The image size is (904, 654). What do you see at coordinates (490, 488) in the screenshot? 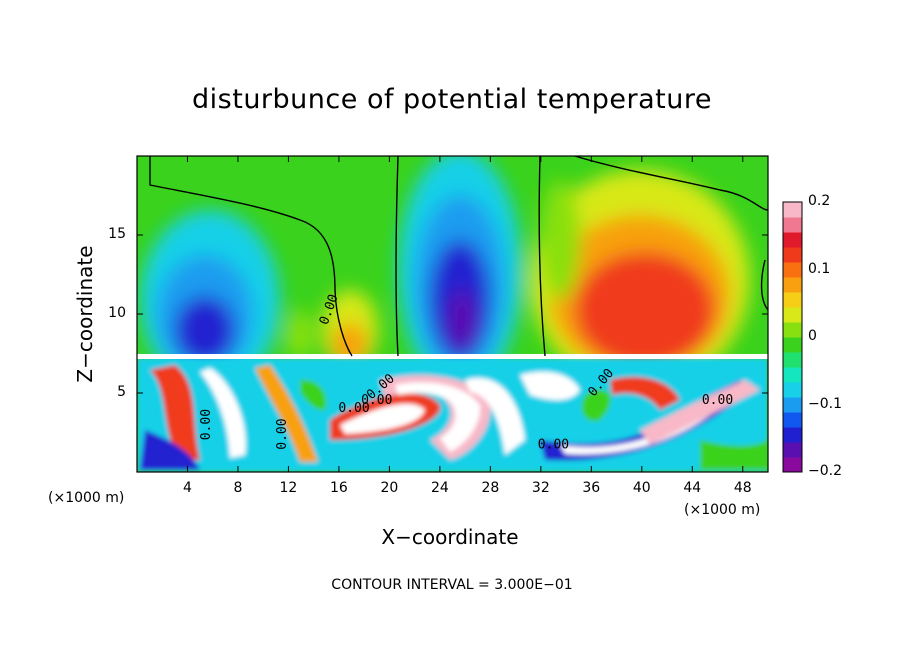
I see `x-tick-label: 28` at bounding box center [490, 488].